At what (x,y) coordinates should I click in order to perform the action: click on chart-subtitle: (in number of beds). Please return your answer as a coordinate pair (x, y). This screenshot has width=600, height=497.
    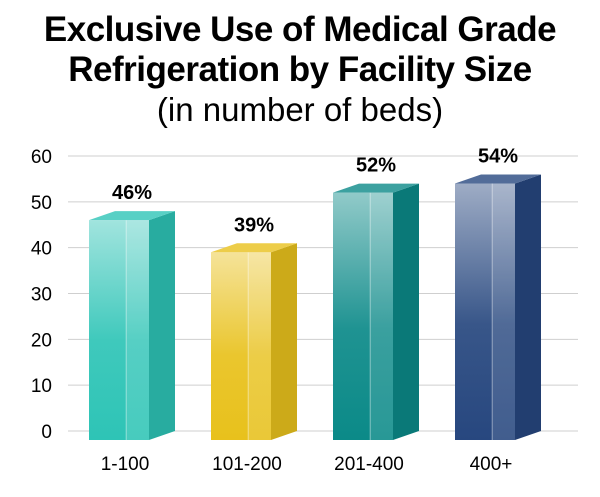
    Looking at the image, I should click on (300, 109).